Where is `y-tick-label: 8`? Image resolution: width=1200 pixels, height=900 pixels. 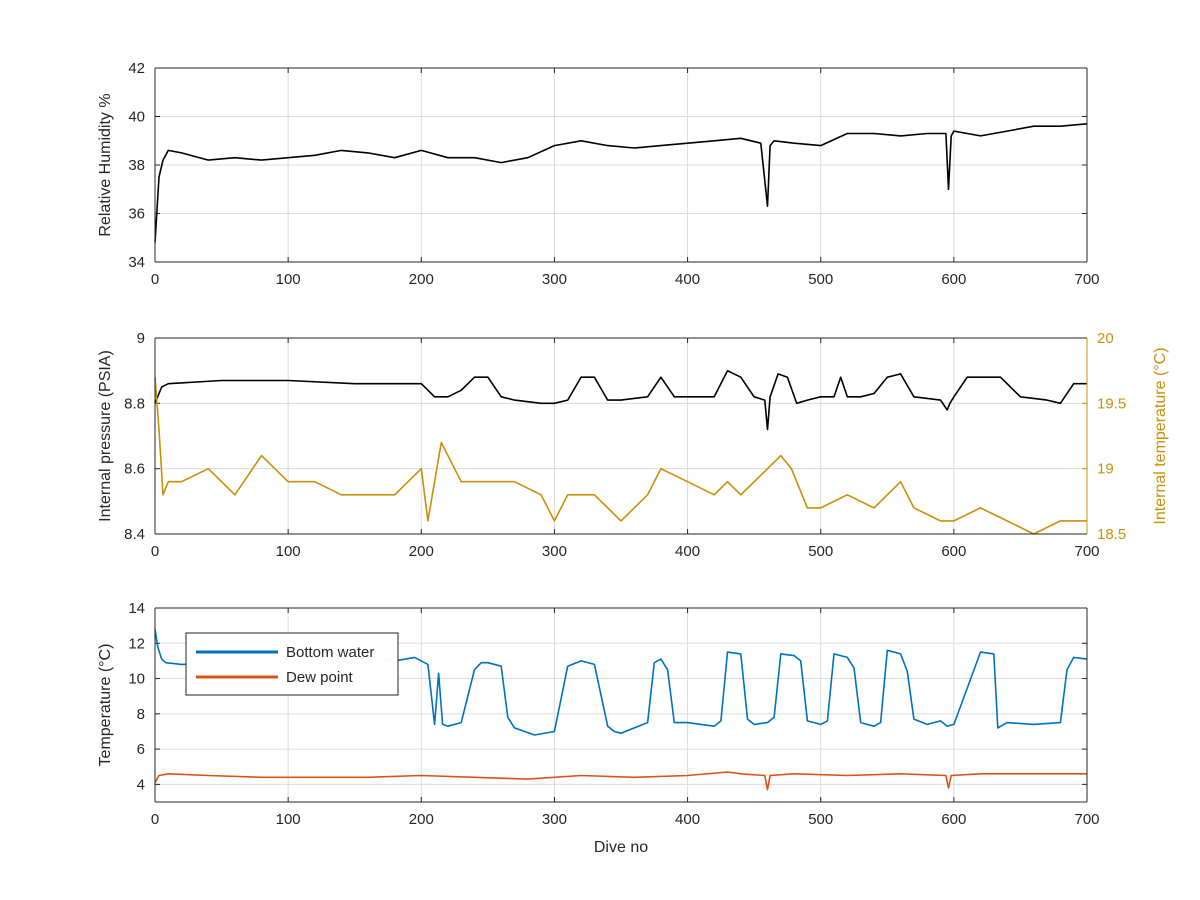
y-tick-label: 8 is located at coordinates (141, 714).